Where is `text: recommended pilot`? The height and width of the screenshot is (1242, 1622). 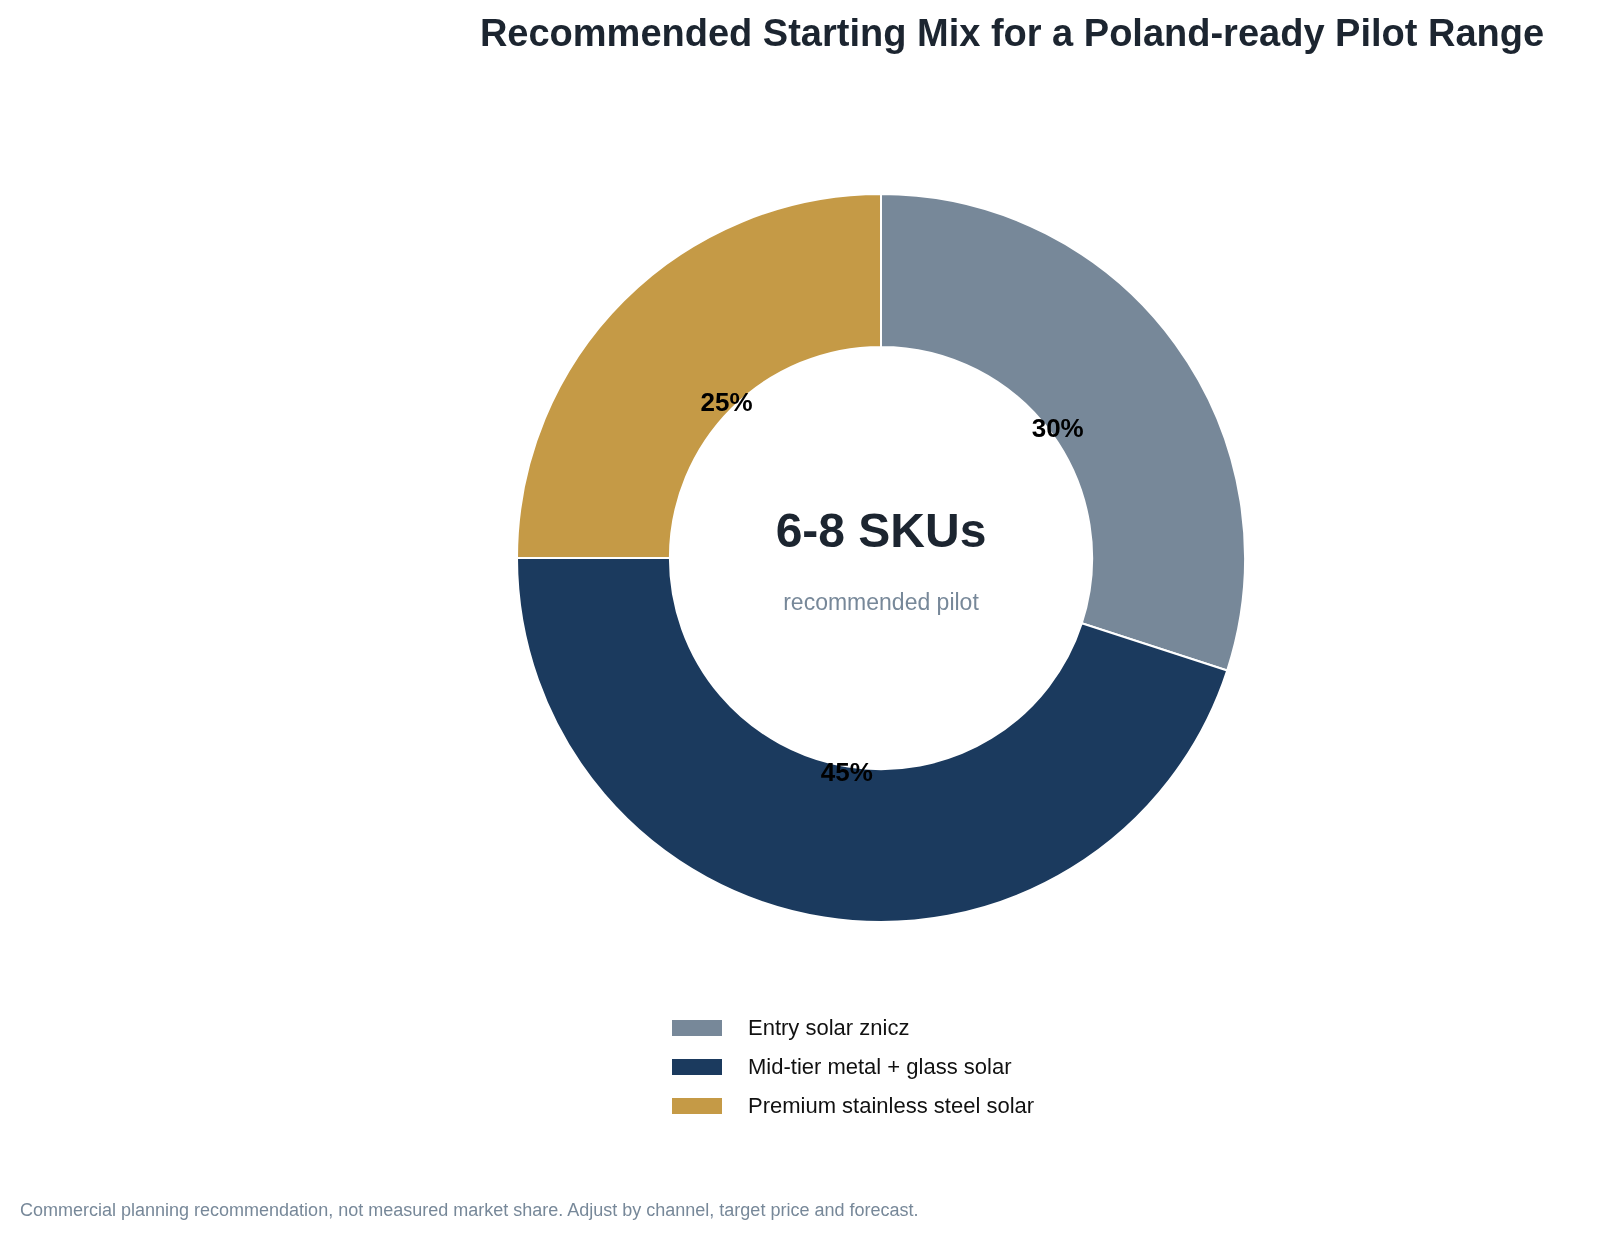 text: recommended pilot is located at coordinates (881, 602).